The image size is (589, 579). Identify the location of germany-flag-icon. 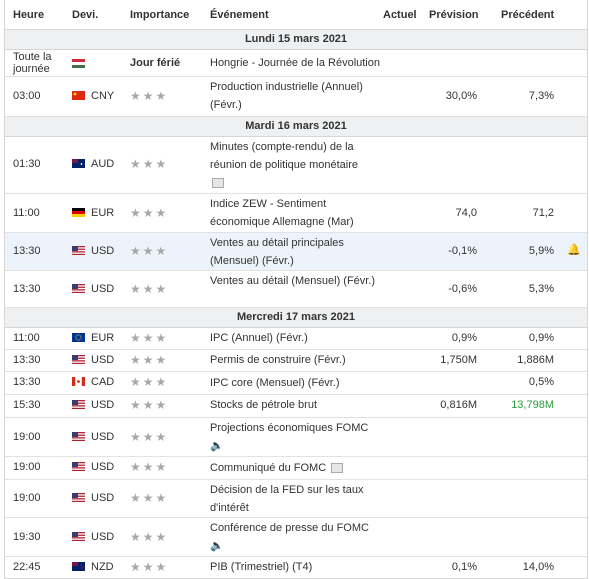
(78, 212).